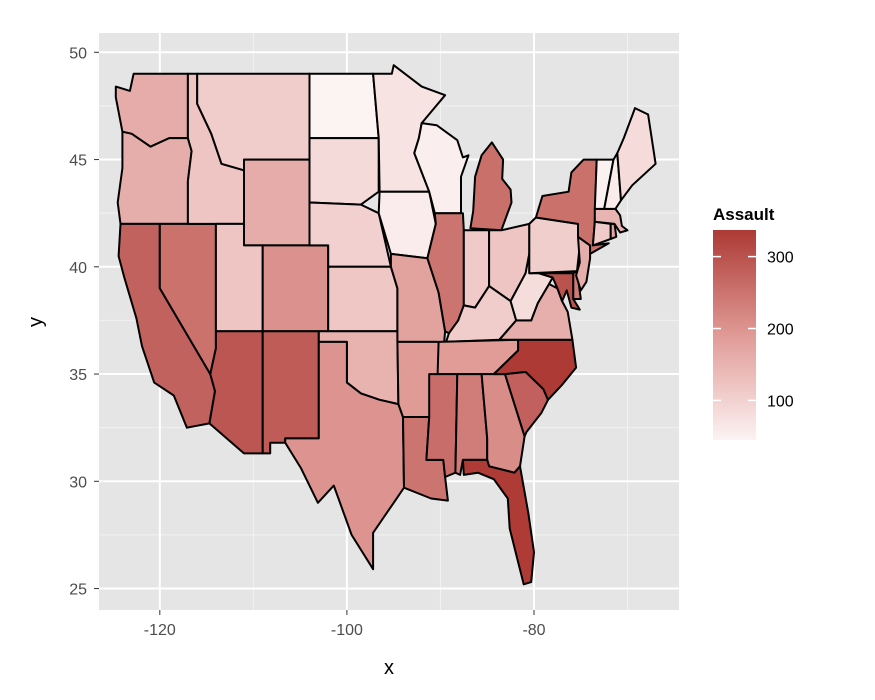 This screenshot has height=700, width=875. I want to click on state-colorado, so click(295, 288).